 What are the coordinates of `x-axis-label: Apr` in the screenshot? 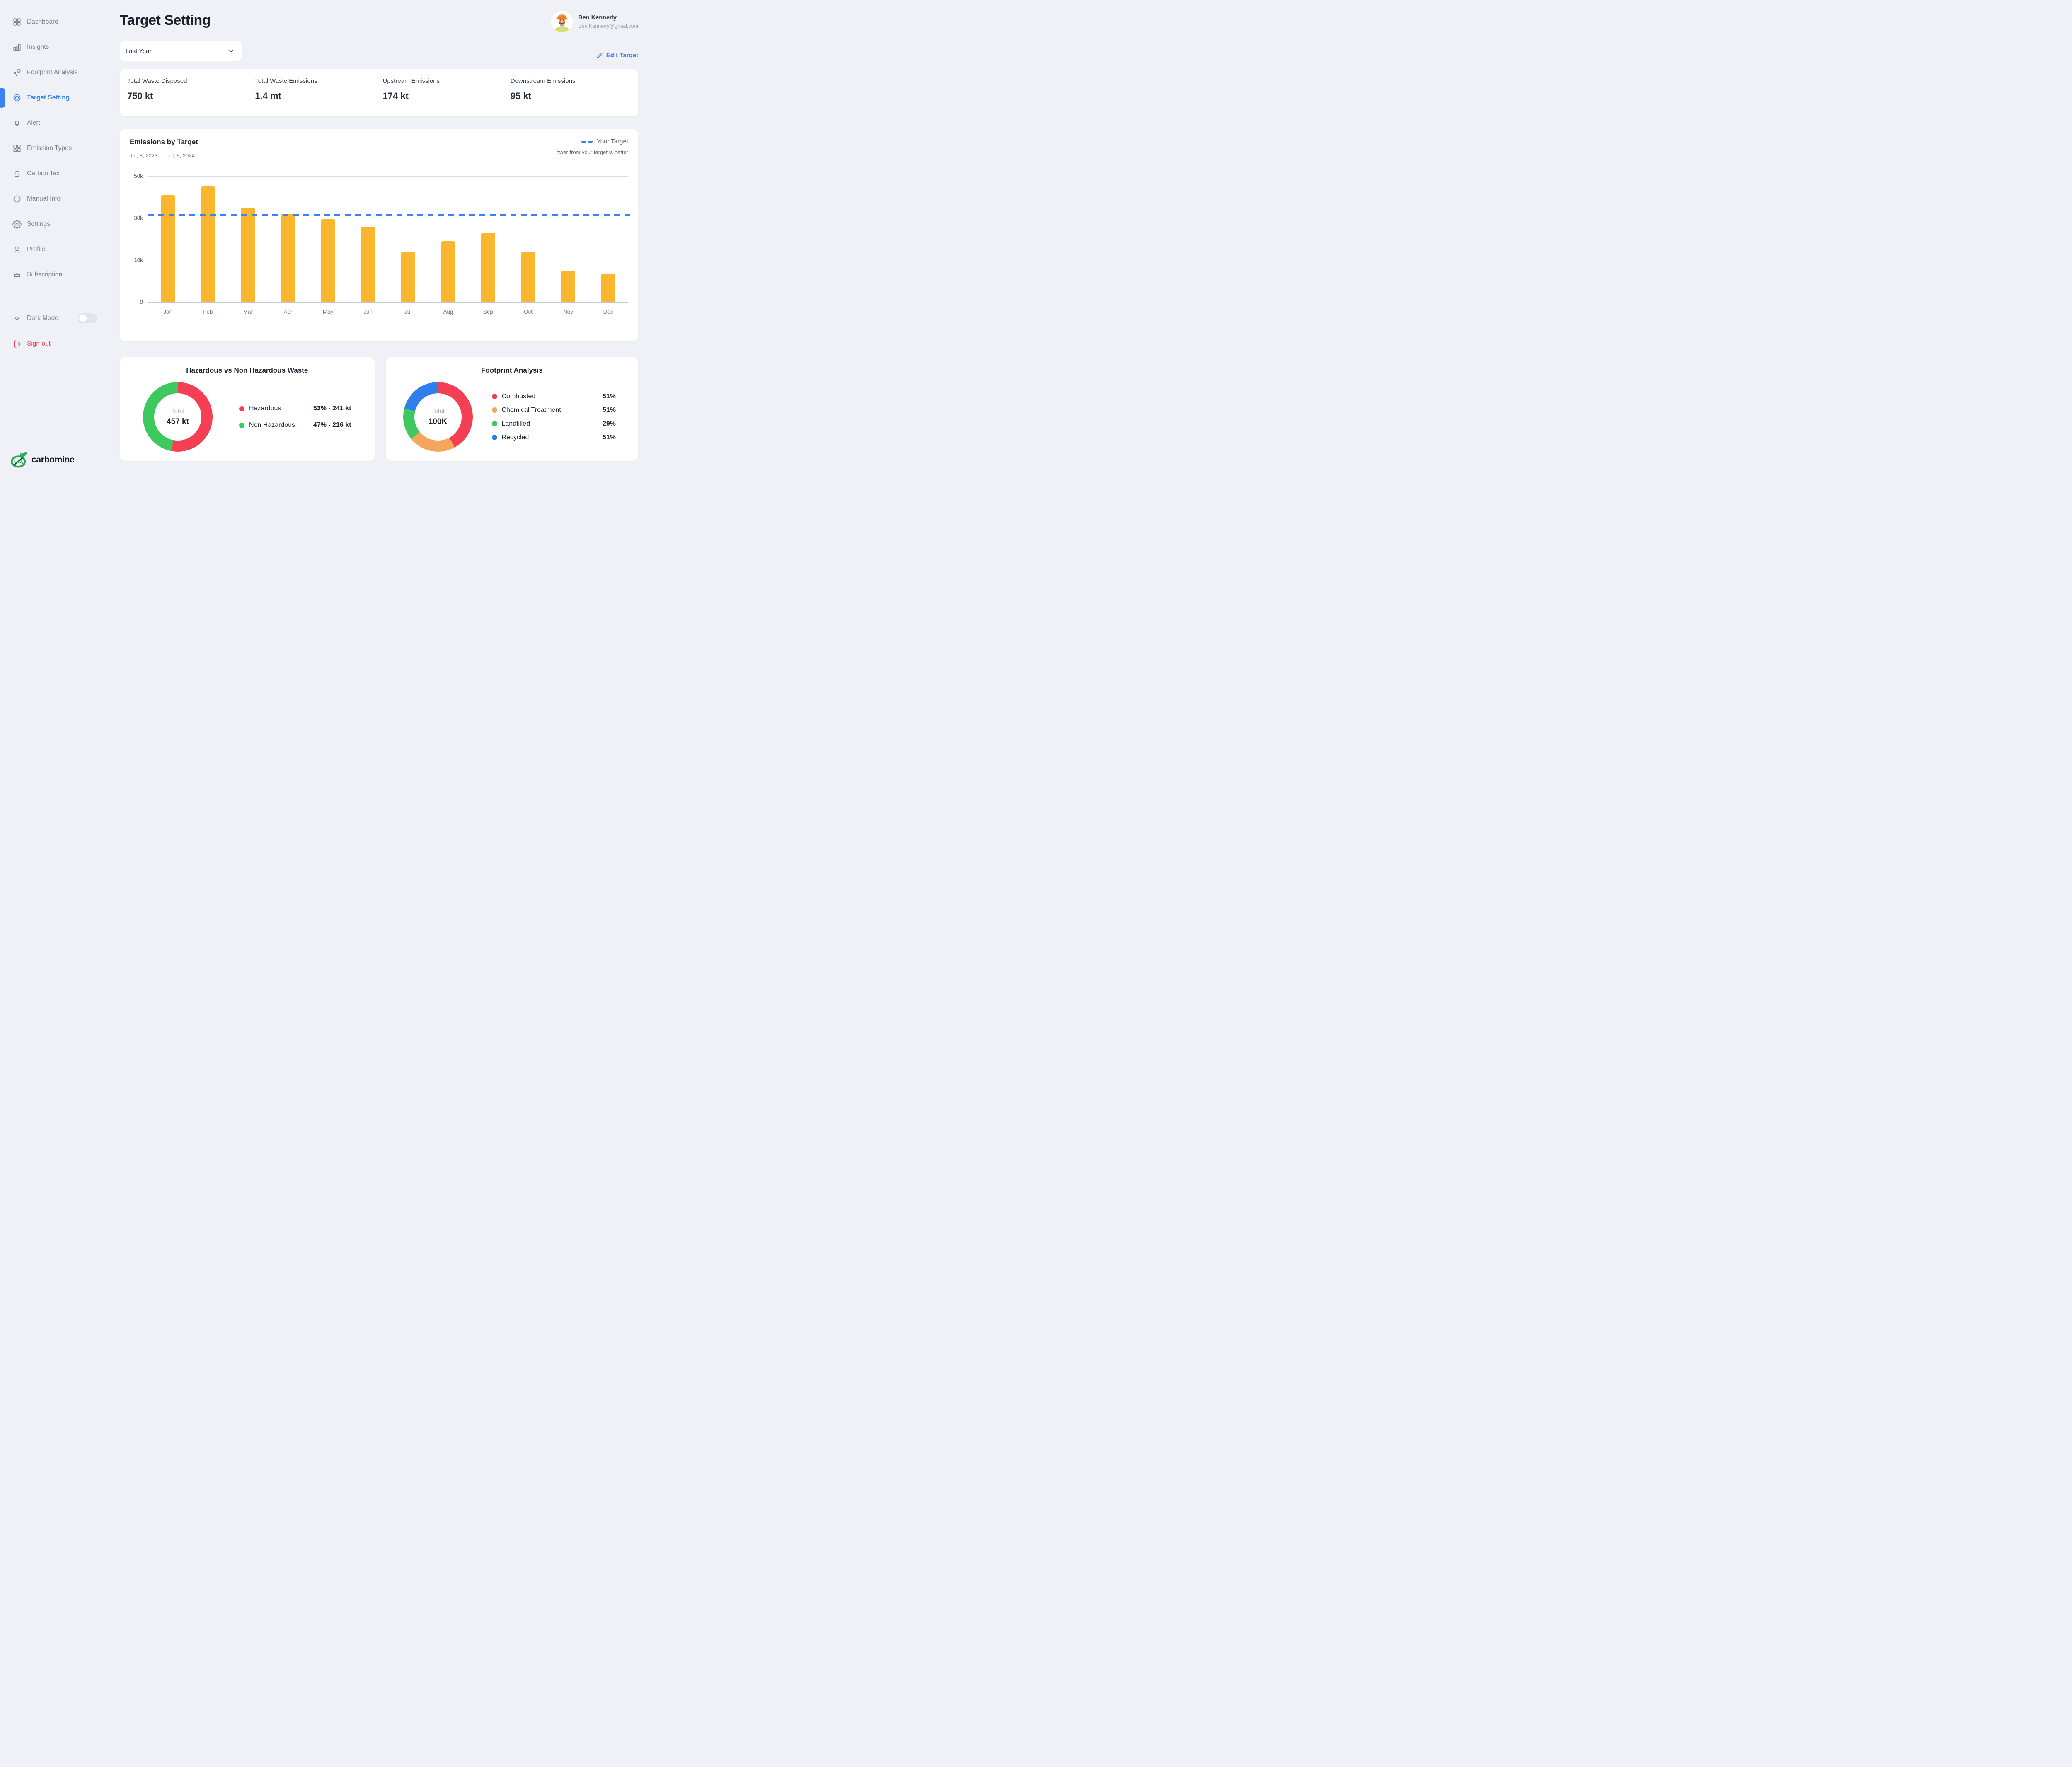 It's located at (288, 312).